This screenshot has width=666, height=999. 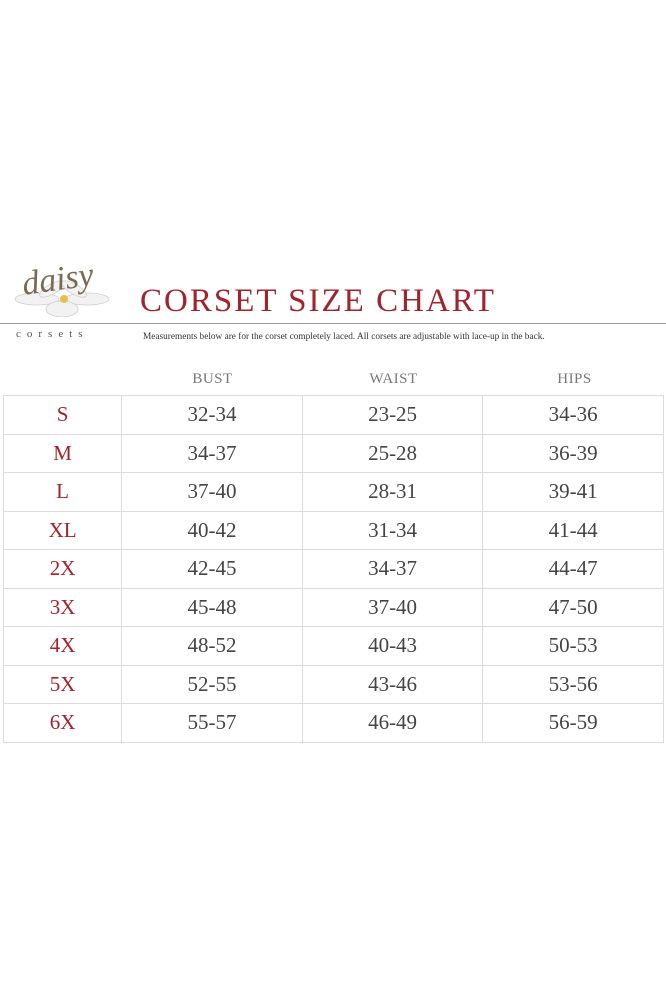 What do you see at coordinates (392, 569) in the screenshot?
I see `waist-cell: 34-37` at bounding box center [392, 569].